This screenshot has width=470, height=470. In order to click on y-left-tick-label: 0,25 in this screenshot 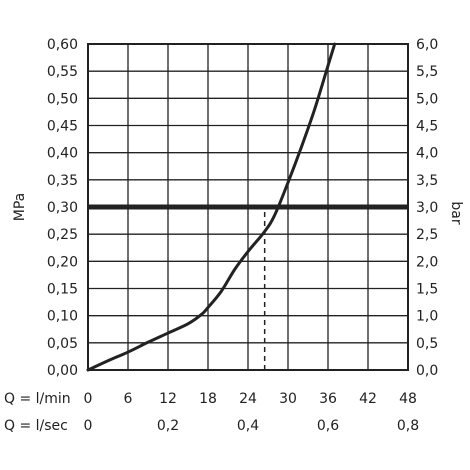, I will do `click(62, 235)`.